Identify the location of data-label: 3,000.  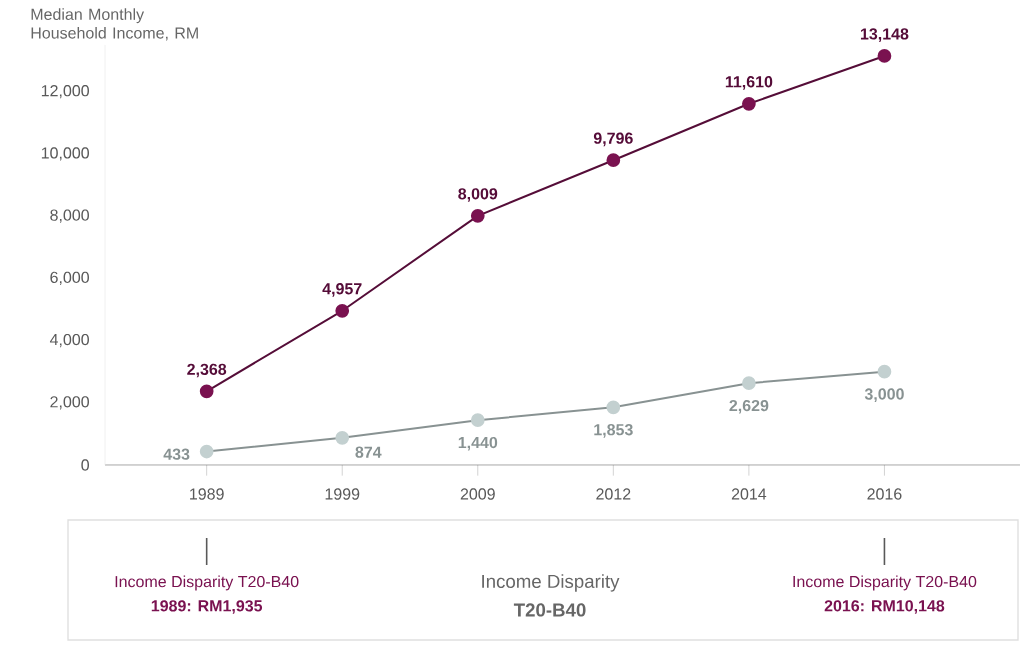
(884, 395).